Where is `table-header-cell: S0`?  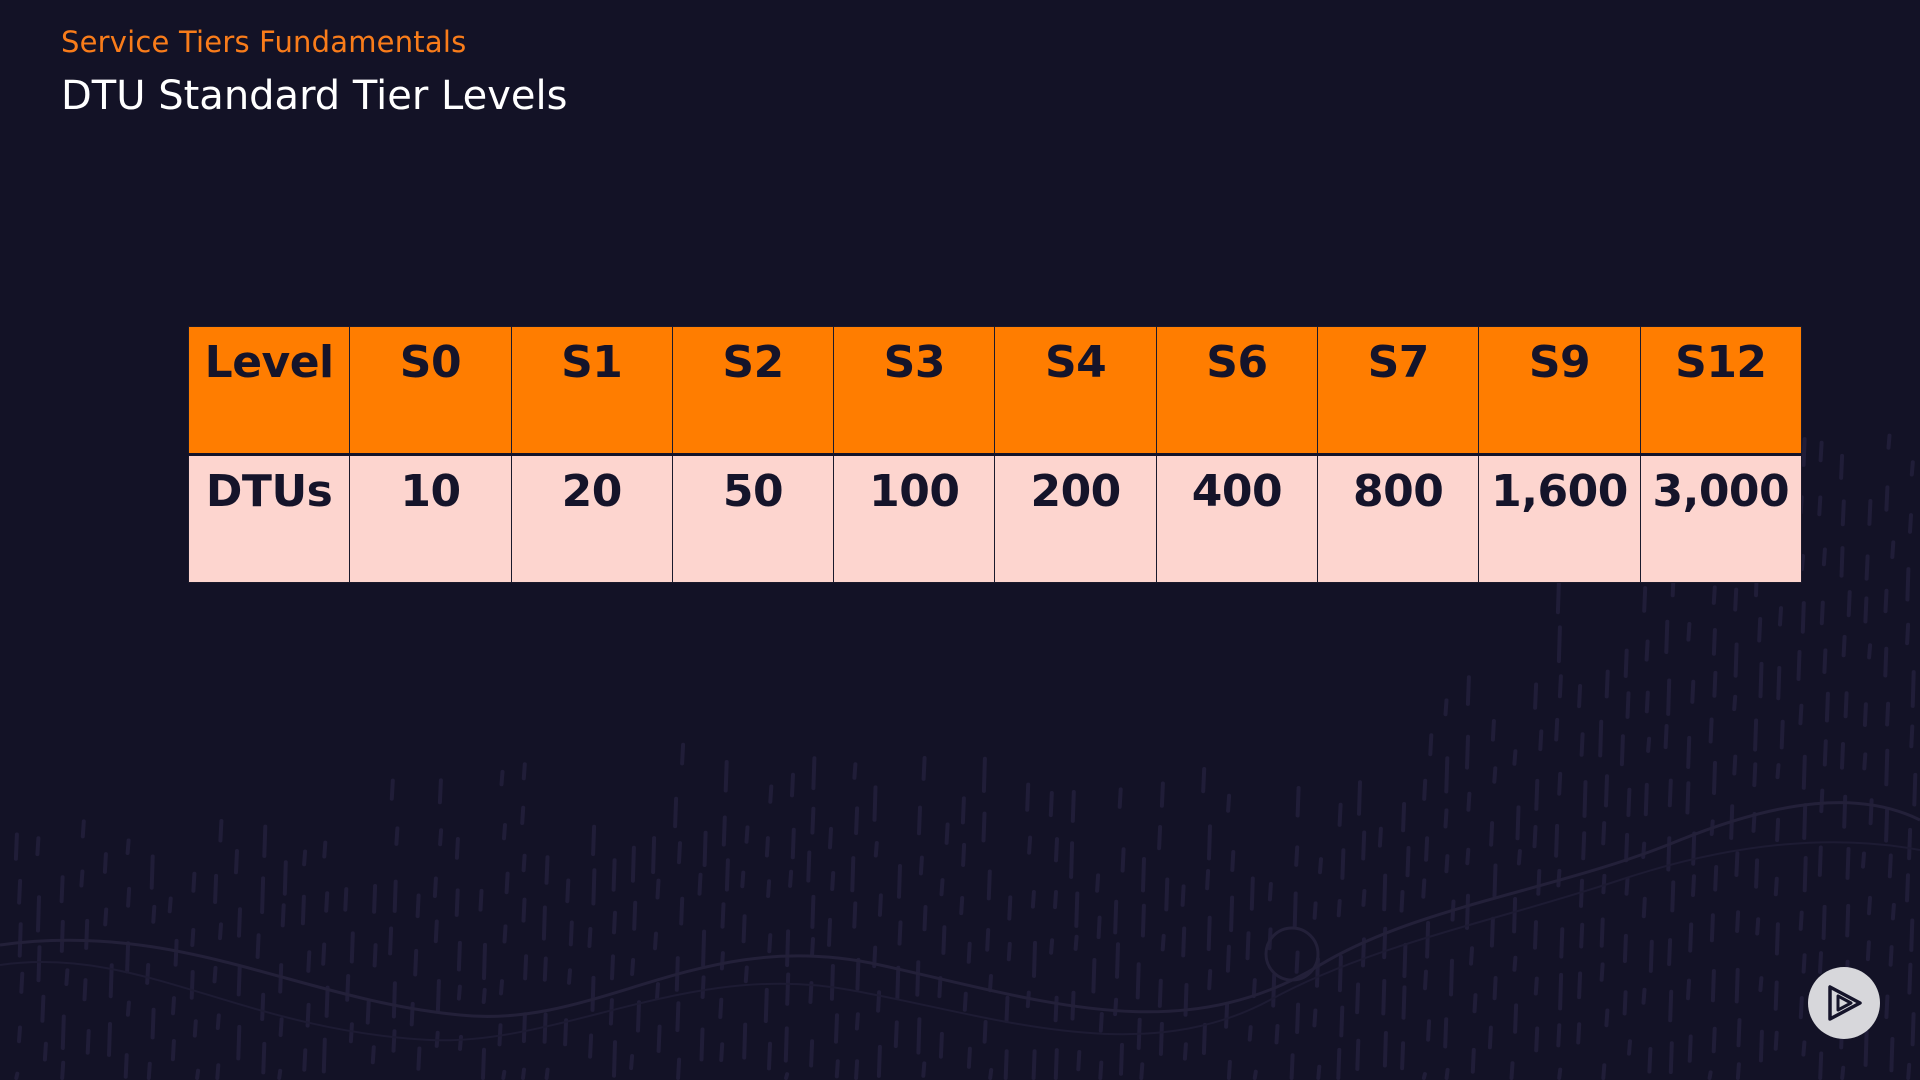 table-header-cell: S0 is located at coordinates (430, 391).